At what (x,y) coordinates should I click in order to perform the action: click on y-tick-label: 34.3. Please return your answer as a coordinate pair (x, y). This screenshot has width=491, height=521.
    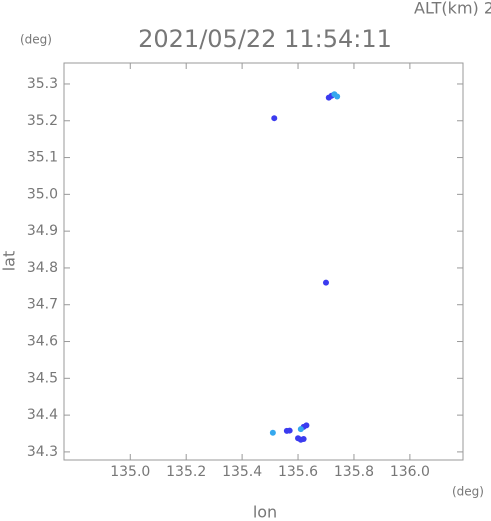
    Looking at the image, I should click on (42, 452).